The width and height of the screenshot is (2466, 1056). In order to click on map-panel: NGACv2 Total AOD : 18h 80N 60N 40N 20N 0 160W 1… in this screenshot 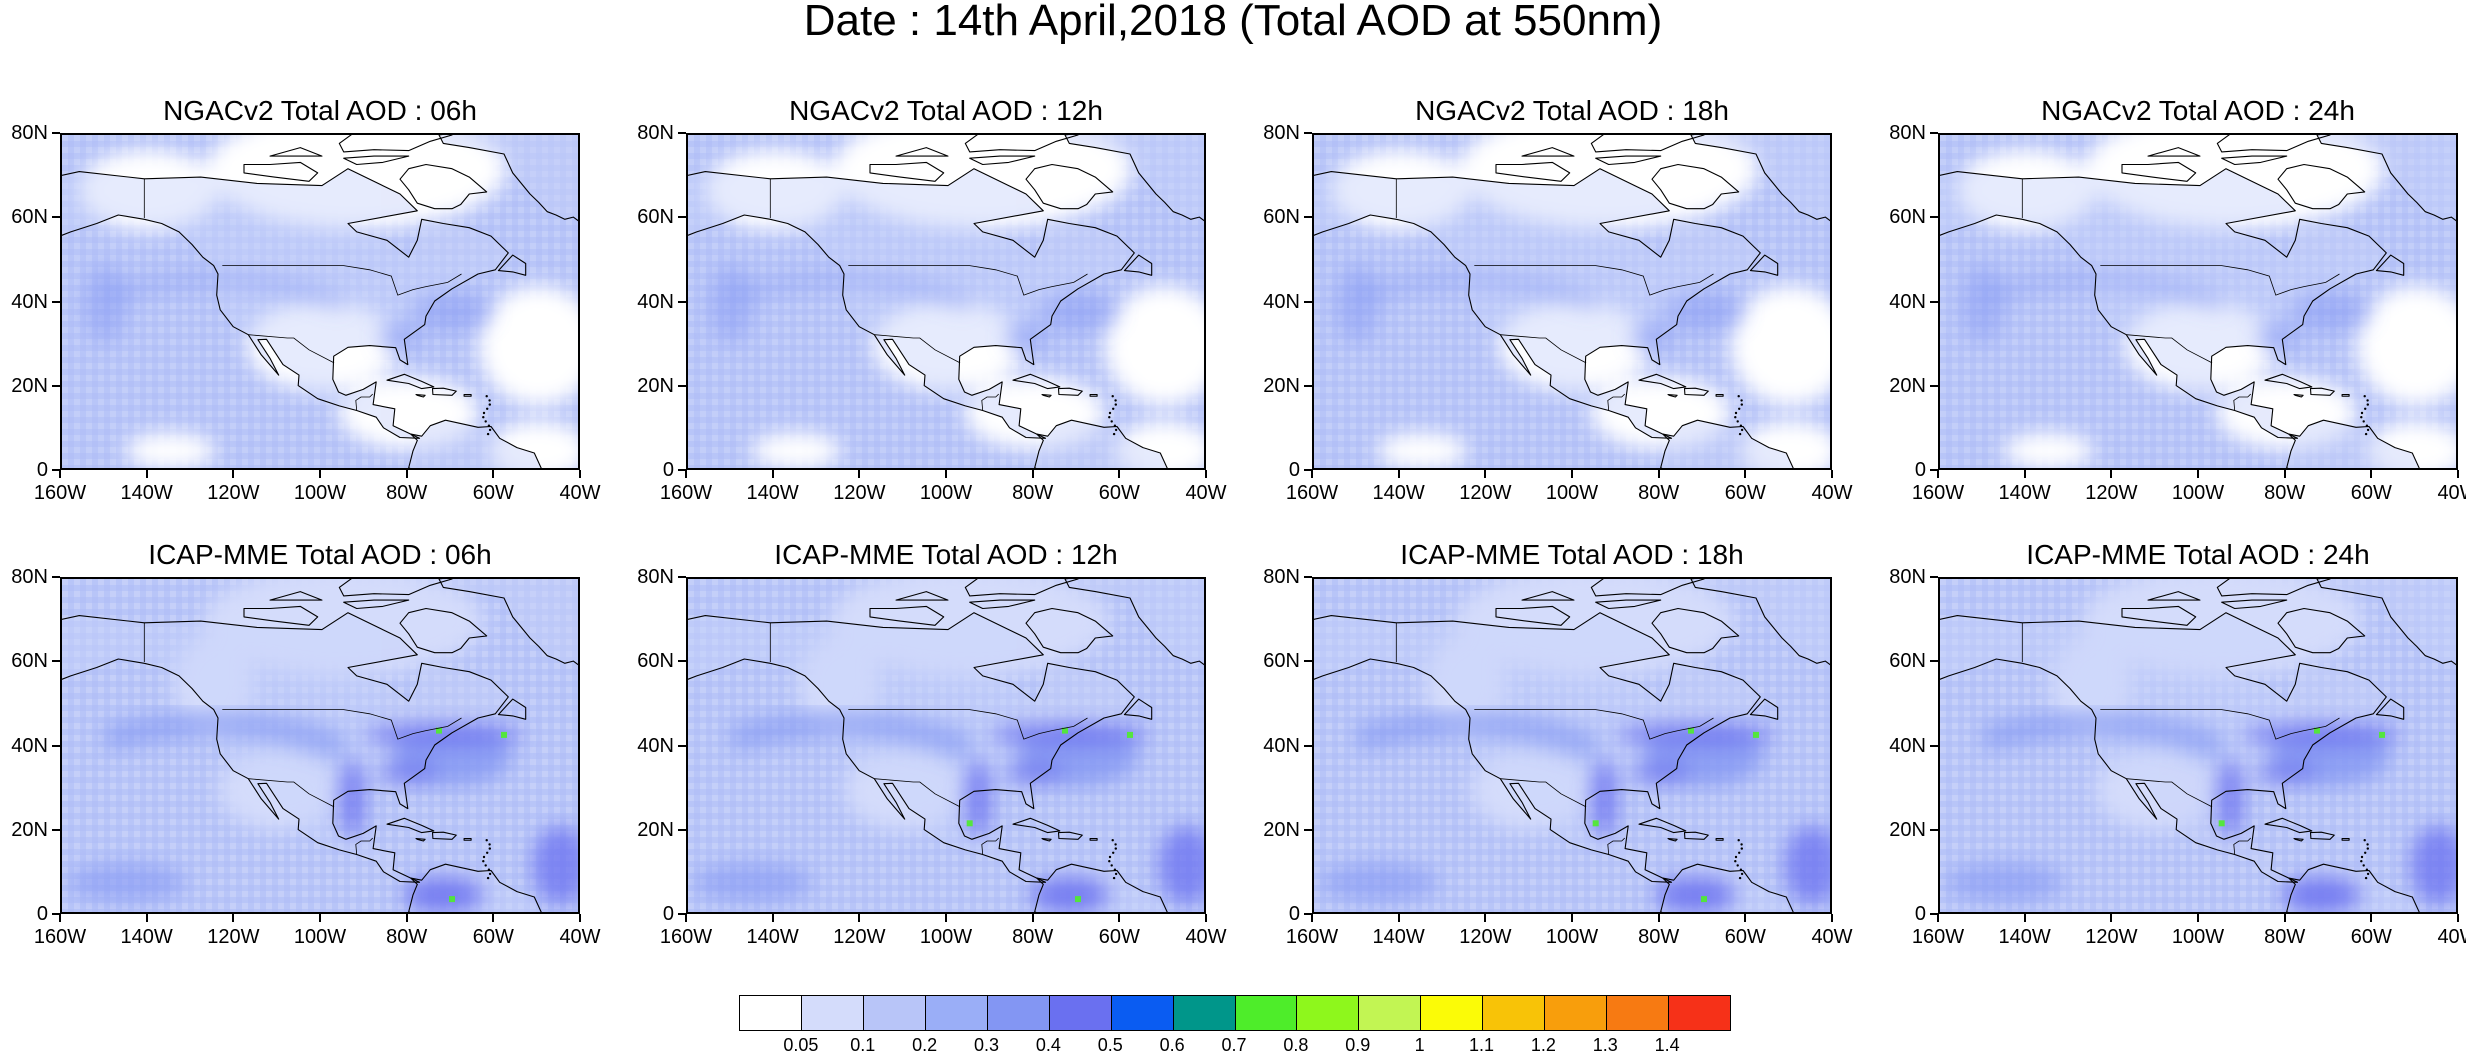, I will do `click(1557, 299)`.